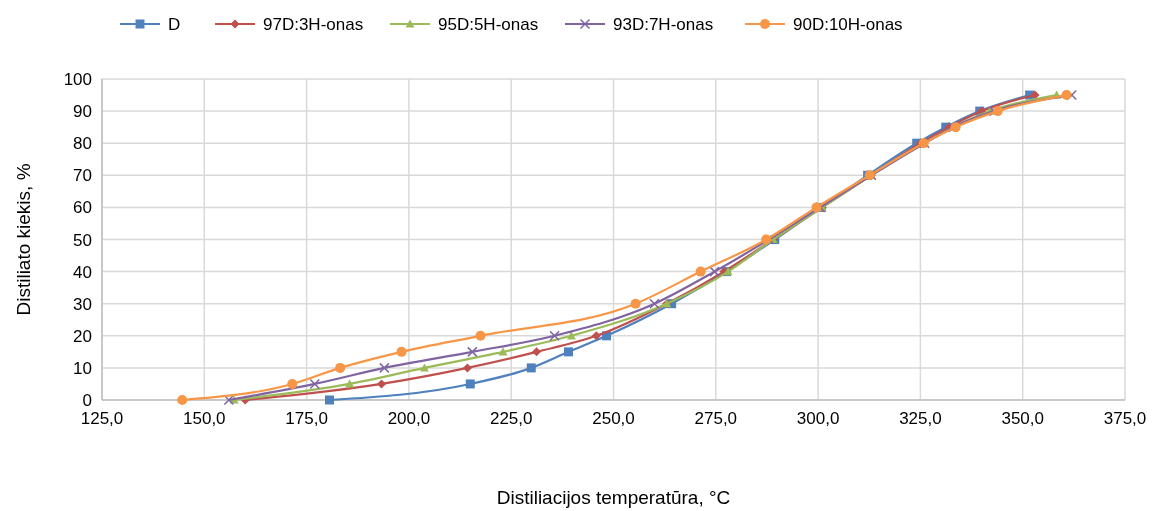  What do you see at coordinates (716, 418) in the screenshot?
I see `x-tick-label: 275,0` at bounding box center [716, 418].